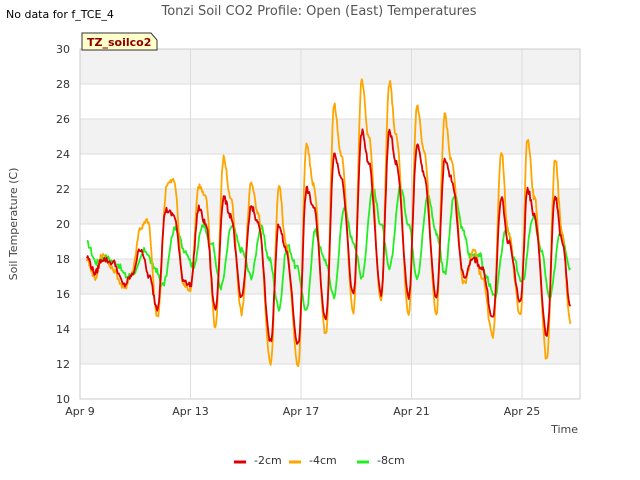 The height and width of the screenshot is (480, 640). What do you see at coordinates (268, 460) in the screenshot?
I see `legend-label: -2cm` at bounding box center [268, 460].